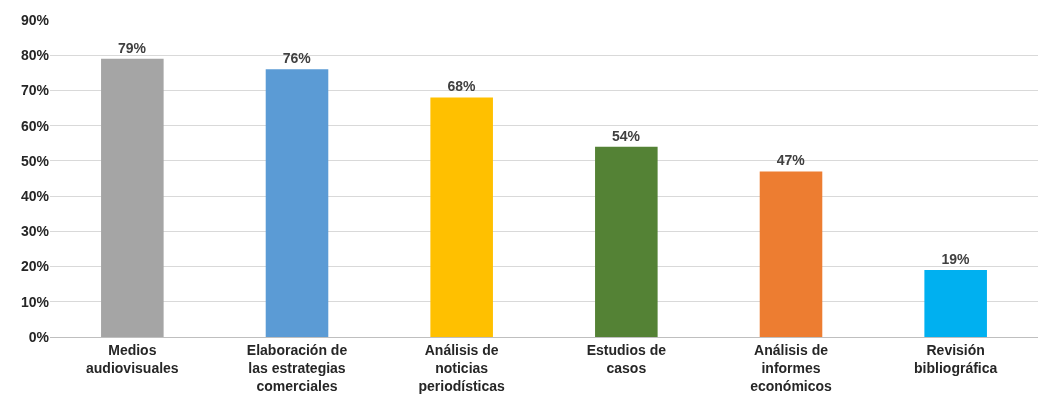 This screenshot has width=1058, height=404. I want to click on y-tick-label: 20%, so click(35, 266).